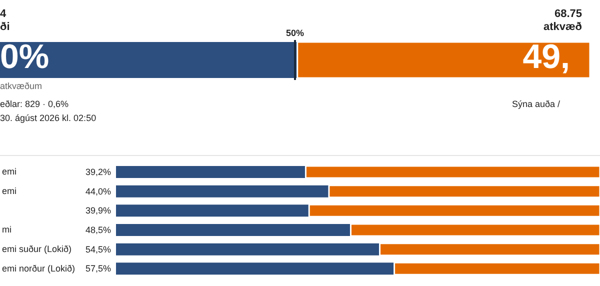 The height and width of the screenshot is (286, 600). I want to click on text: 68.75, so click(568, 14).